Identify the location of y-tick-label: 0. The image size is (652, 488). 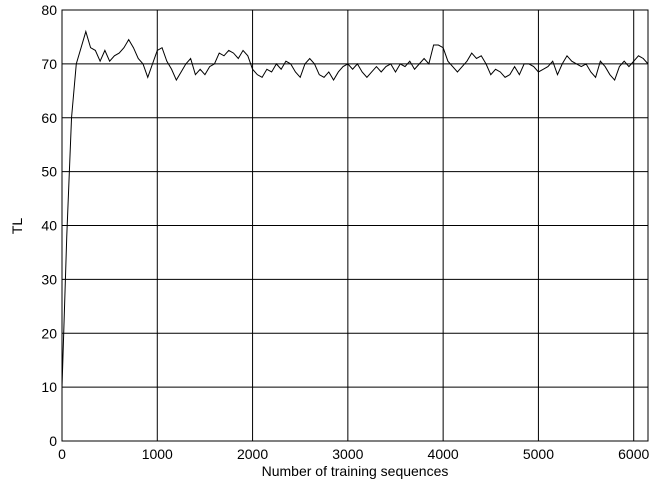
(53, 441).